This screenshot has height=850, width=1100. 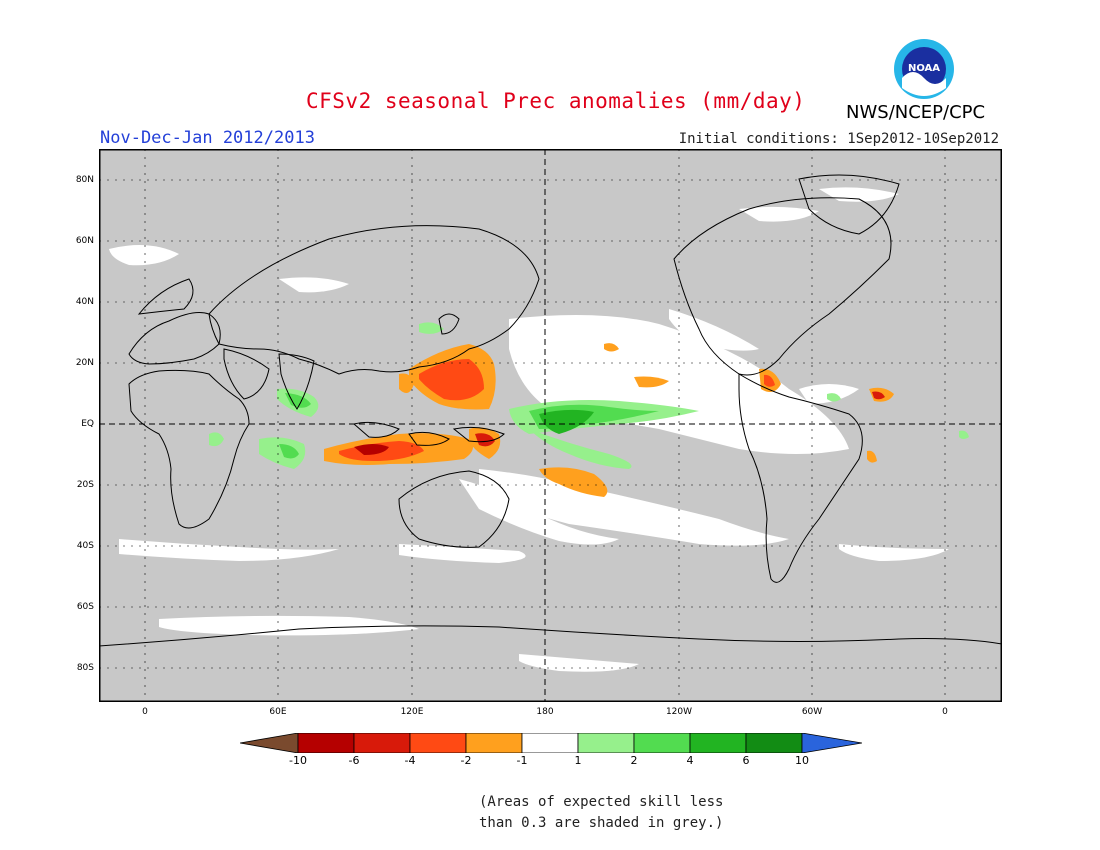 What do you see at coordinates (578, 760) in the screenshot?
I see `colorbar-tick: 1` at bounding box center [578, 760].